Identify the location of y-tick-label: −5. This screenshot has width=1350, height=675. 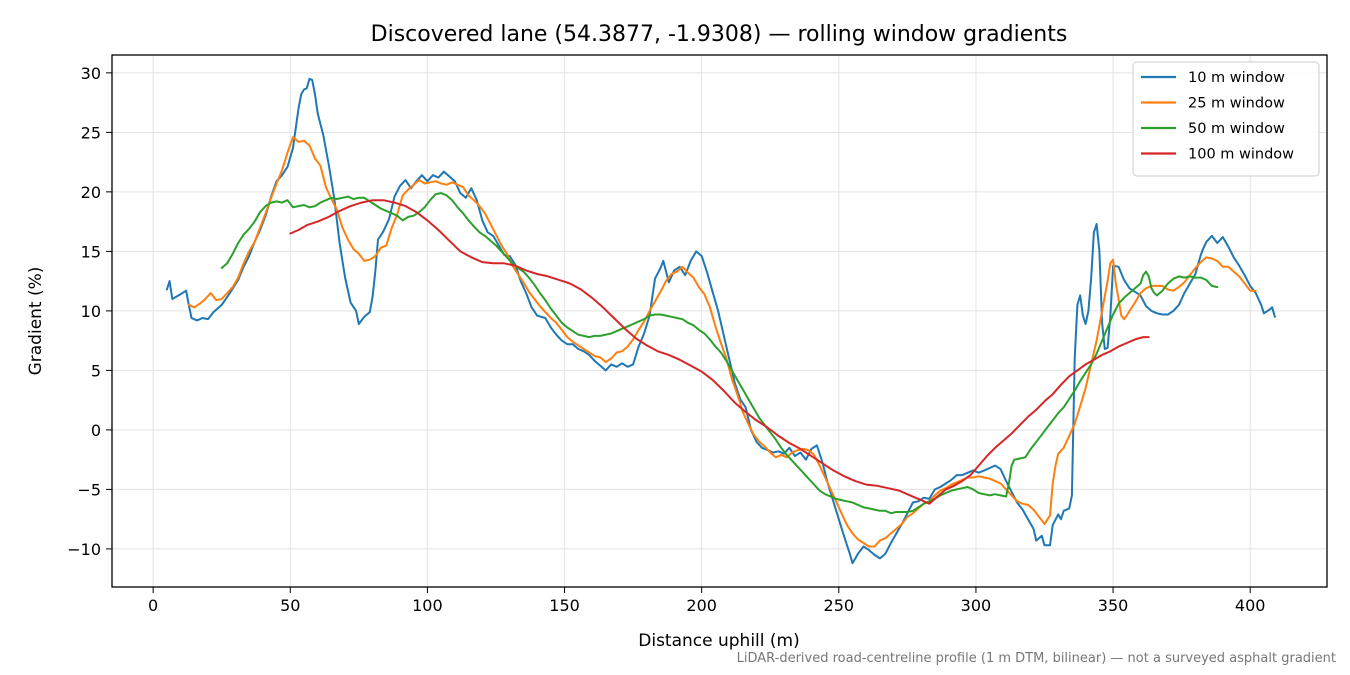
(89, 489).